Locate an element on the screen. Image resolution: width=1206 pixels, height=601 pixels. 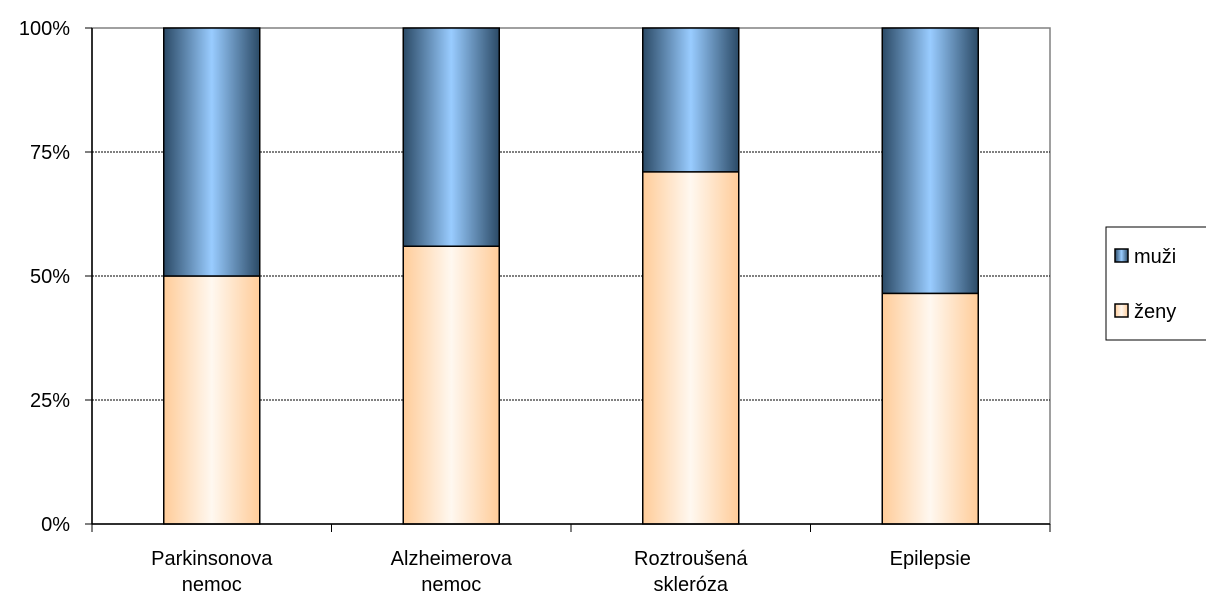
y-tick-label: 75% is located at coordinates (50, 153).